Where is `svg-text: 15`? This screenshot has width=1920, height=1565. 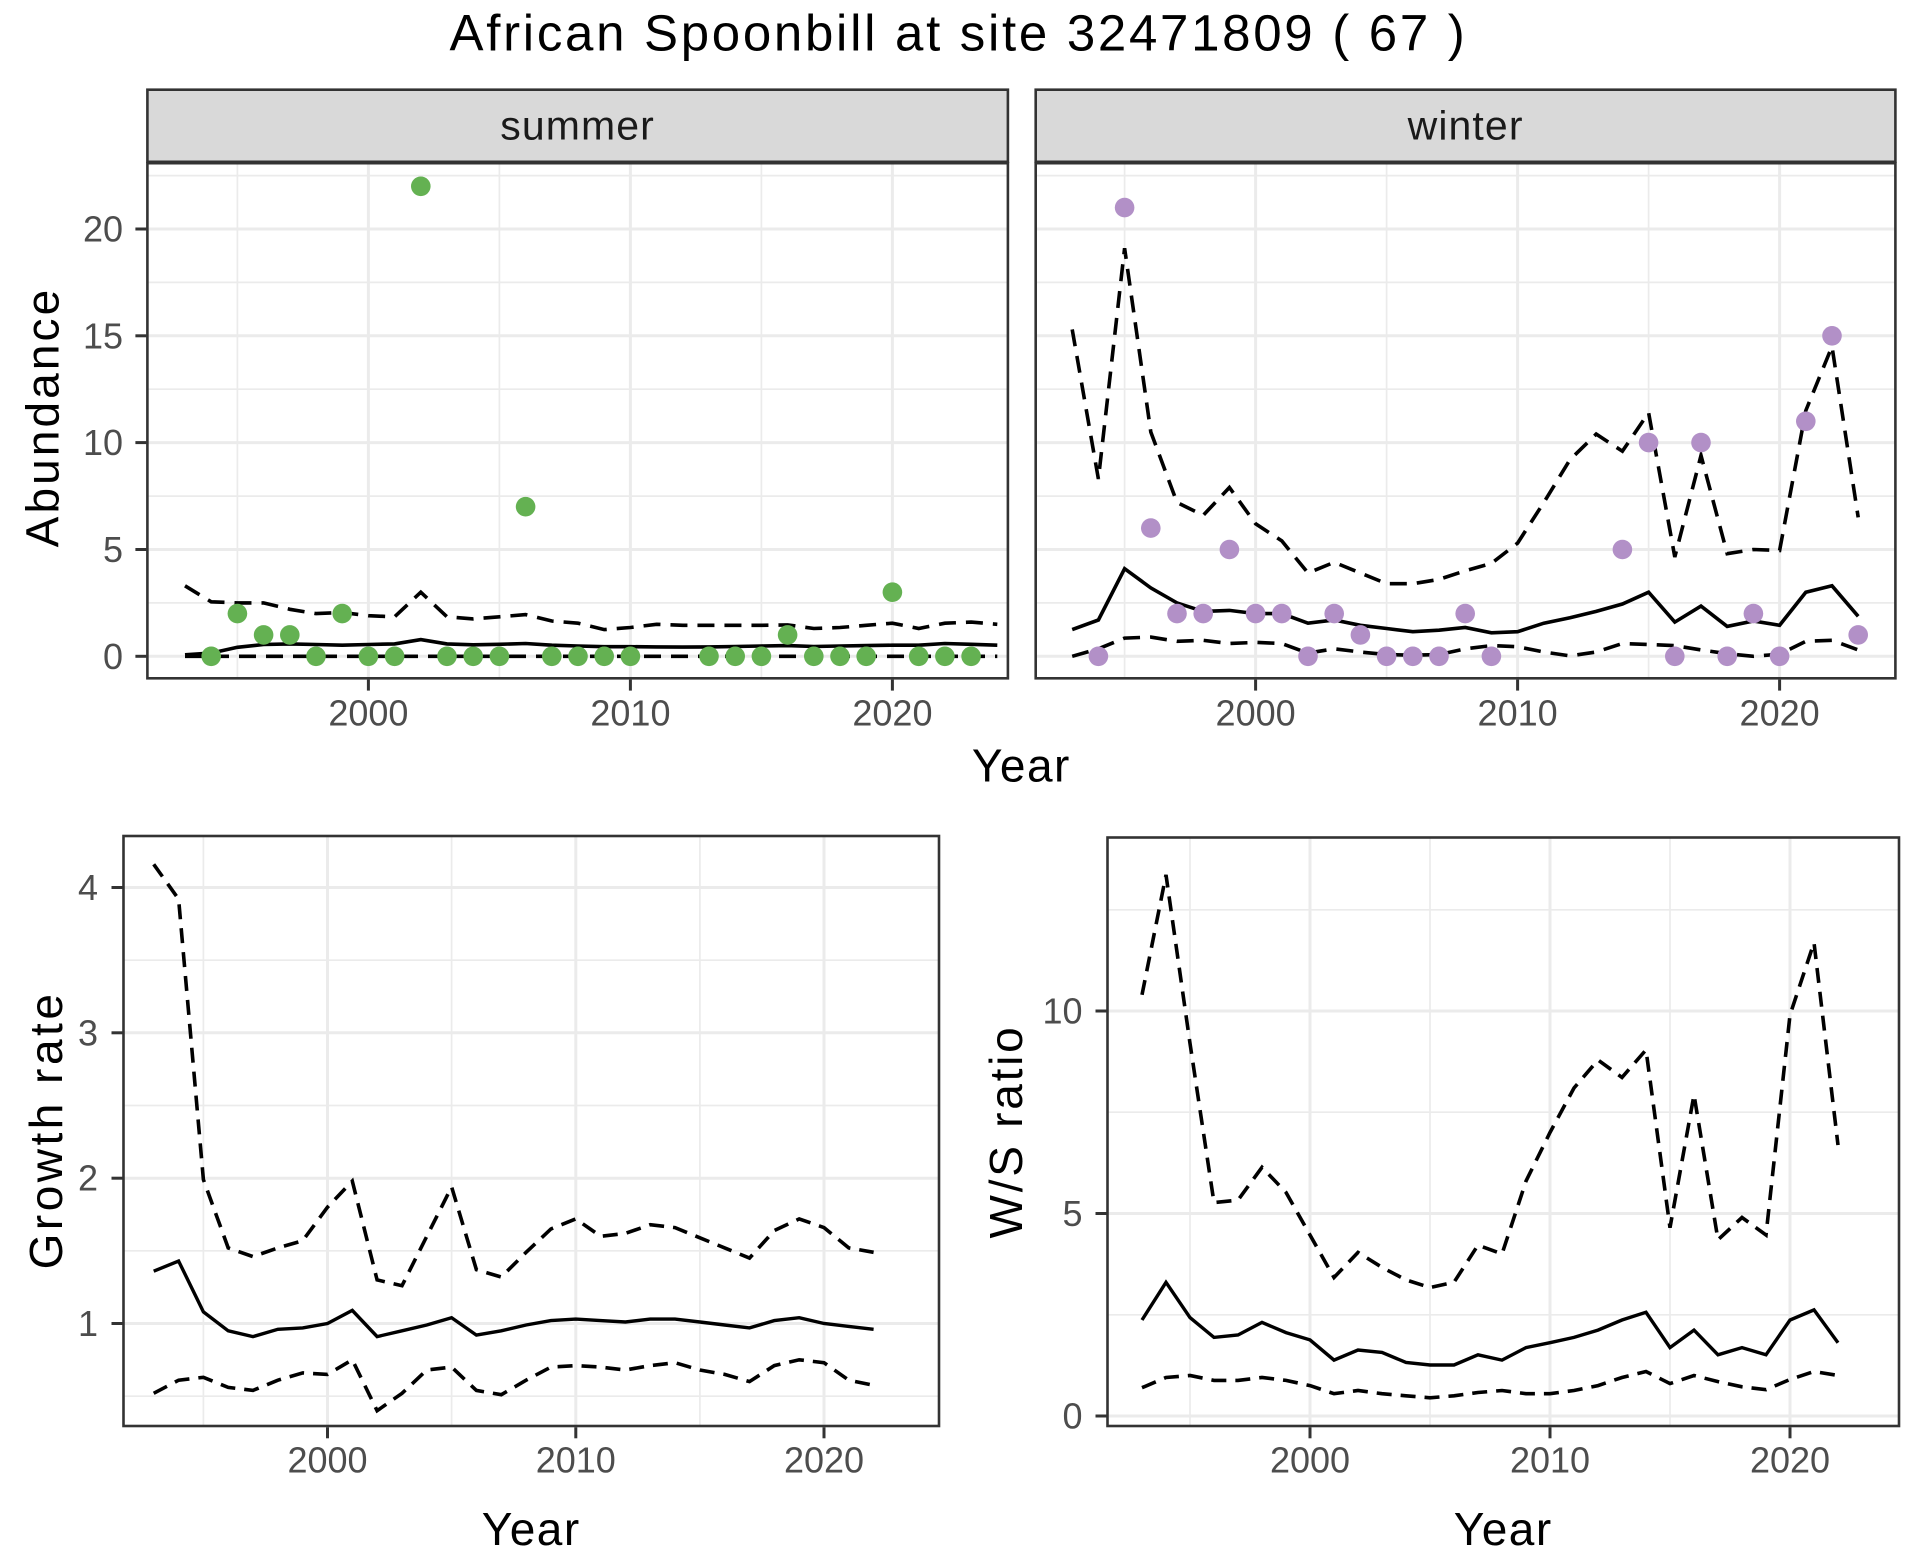 svg-text: 15 is located at coordinates (103, 335).